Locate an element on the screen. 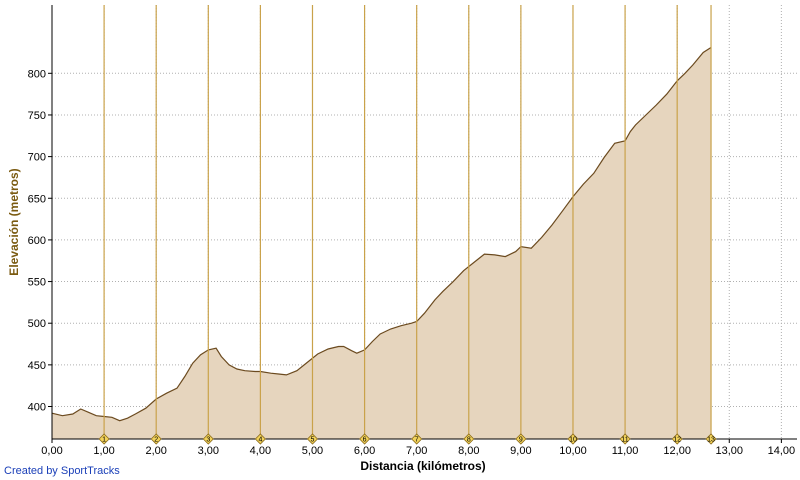 The image size is (800, 480). x-tick-label: 5,00 is located at coordinates (312, 451).